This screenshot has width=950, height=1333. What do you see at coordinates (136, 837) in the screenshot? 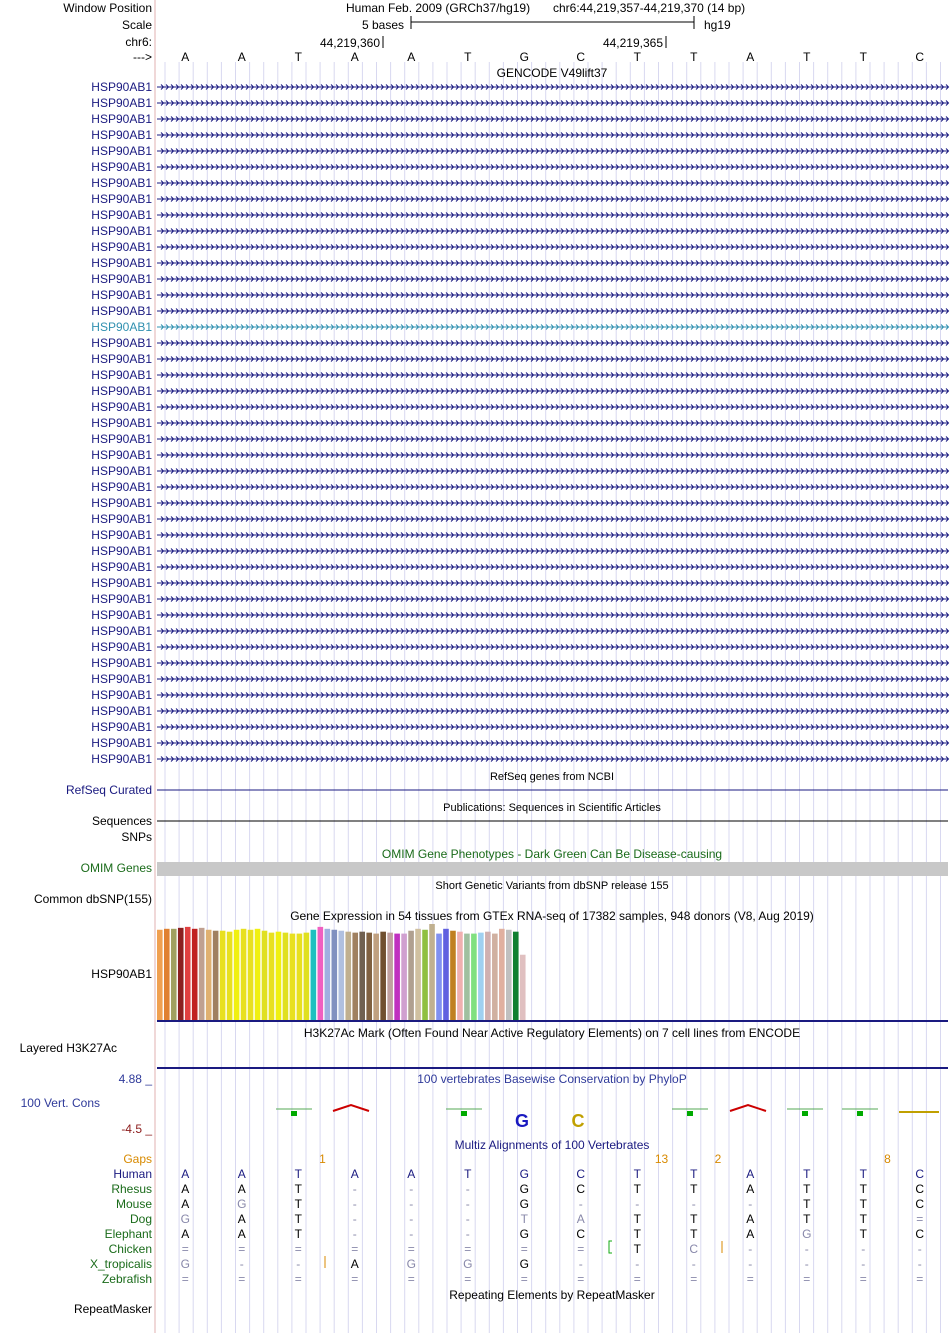
I see `publications-label: SNPs` at bounding box center [136, 837].